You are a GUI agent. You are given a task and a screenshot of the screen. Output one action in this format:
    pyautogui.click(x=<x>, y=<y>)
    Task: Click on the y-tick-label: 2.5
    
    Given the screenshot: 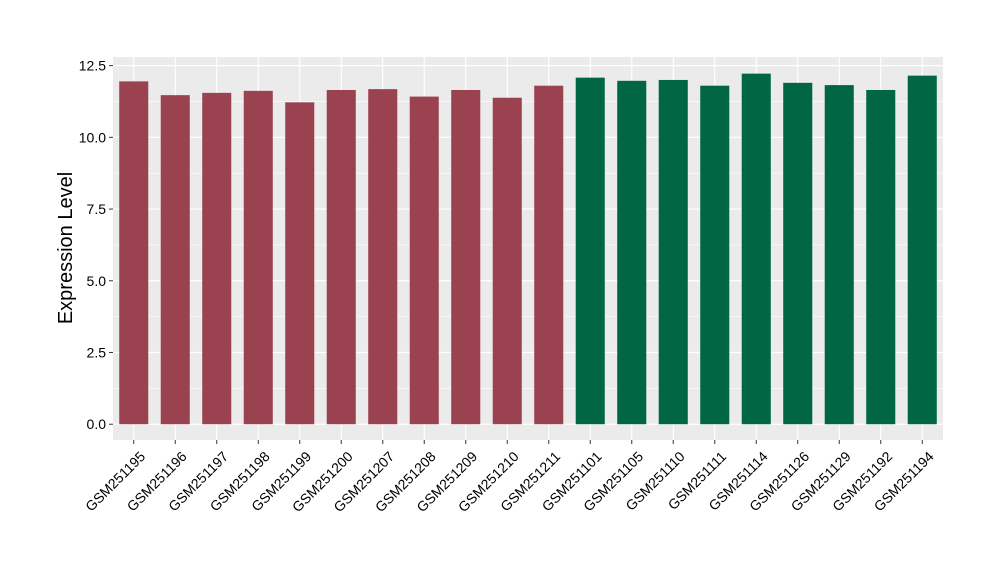 What is the action you would take?
    pyautogui.click(x=97, y=352)
    